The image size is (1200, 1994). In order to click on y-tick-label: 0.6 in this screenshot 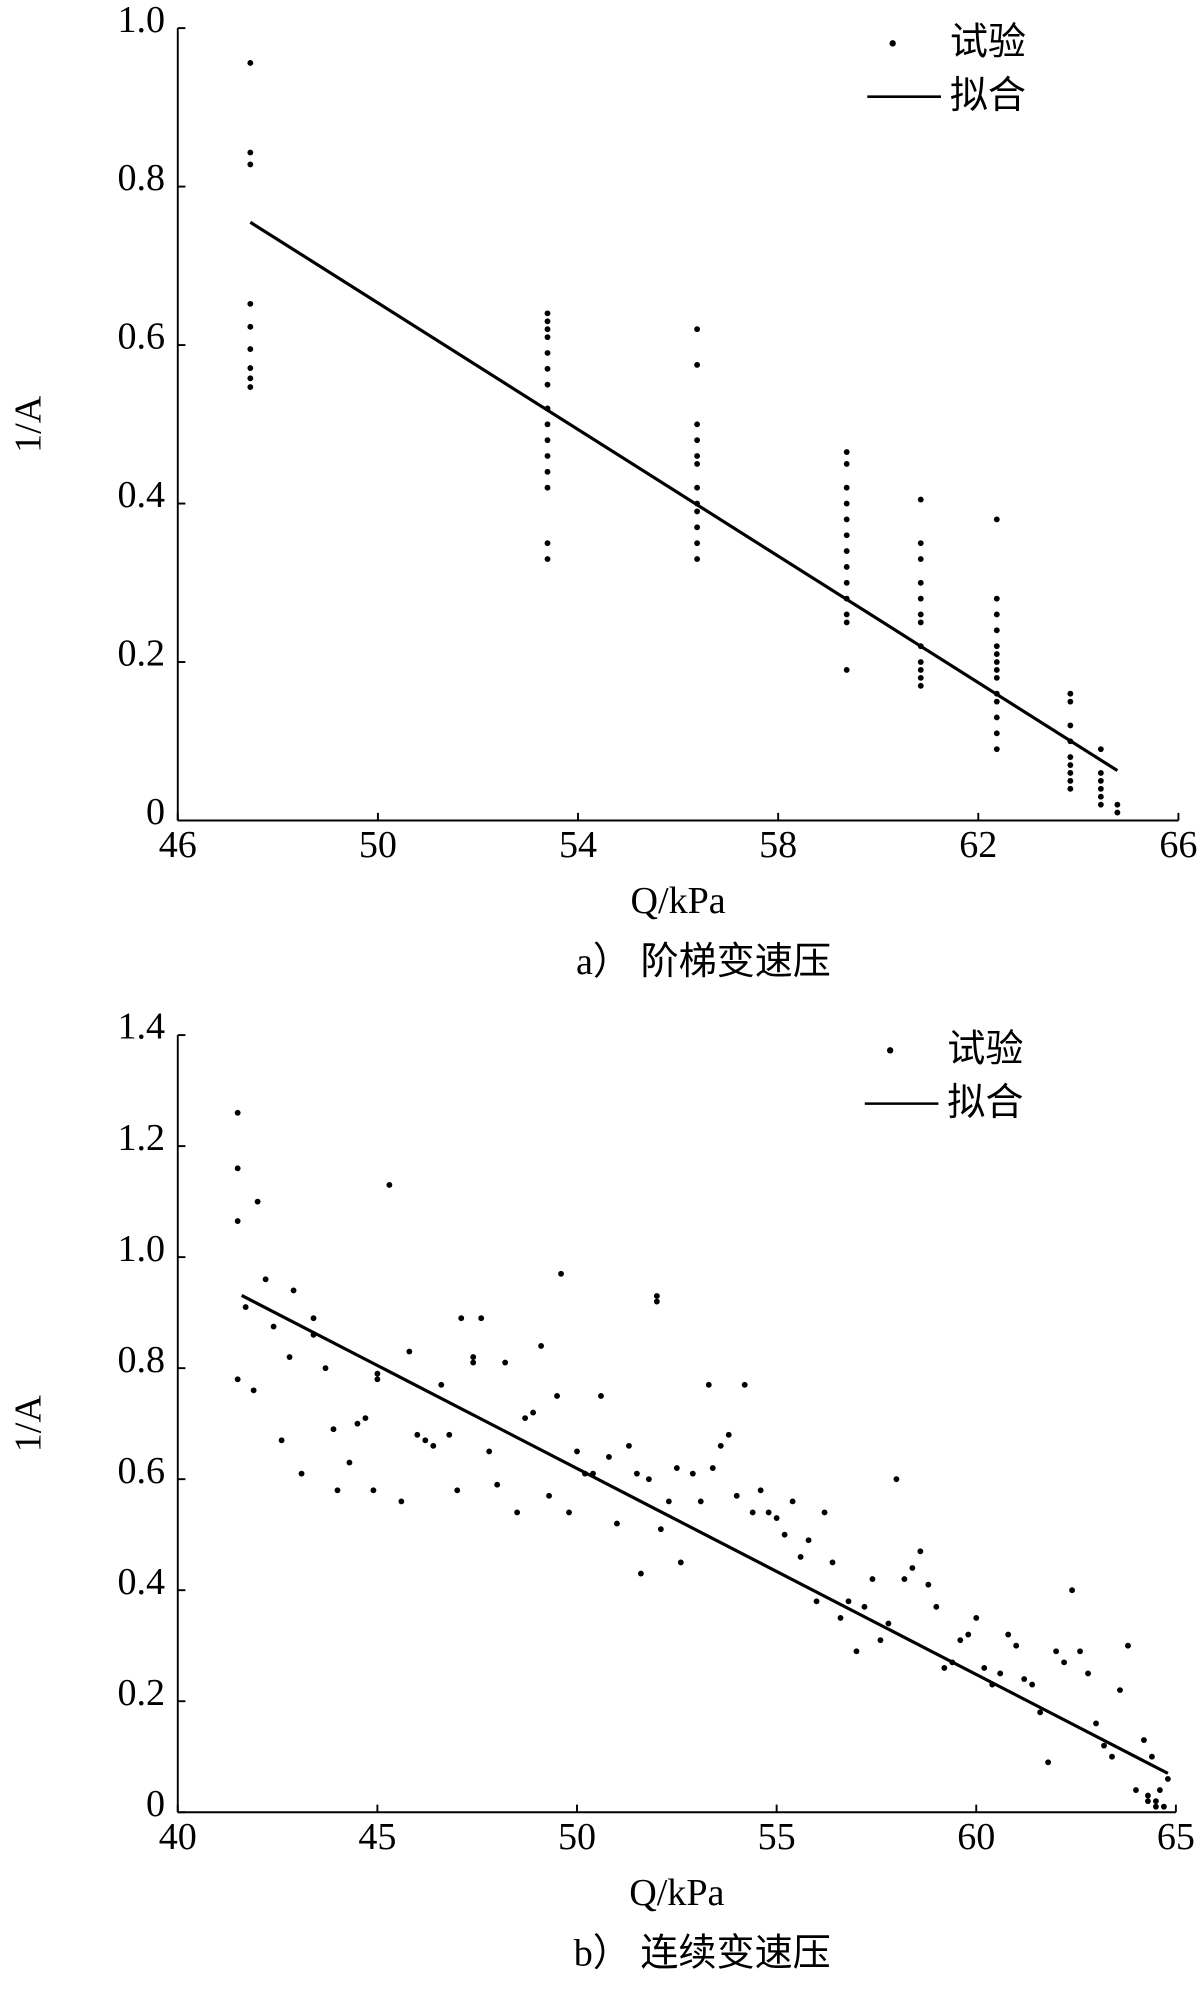, I will do `click(141, 1471)`.